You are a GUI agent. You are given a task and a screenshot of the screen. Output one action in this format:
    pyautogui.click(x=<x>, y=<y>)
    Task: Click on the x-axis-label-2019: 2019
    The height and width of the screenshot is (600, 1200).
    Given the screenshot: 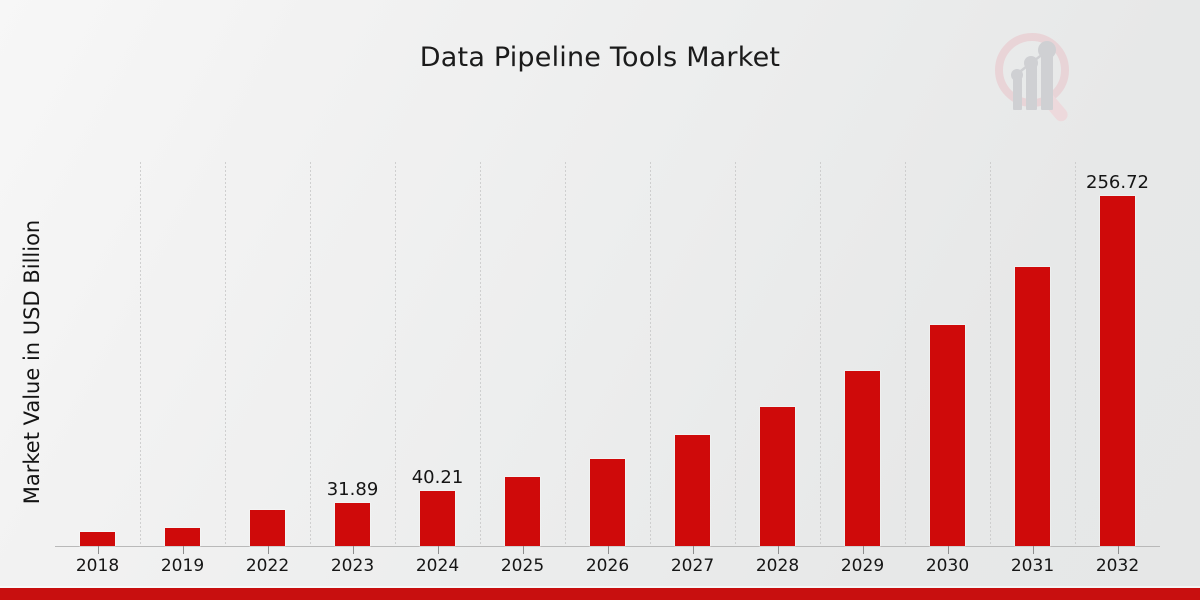 What is the action you would take?
    pyautogui.click(x=182, y=566)
    